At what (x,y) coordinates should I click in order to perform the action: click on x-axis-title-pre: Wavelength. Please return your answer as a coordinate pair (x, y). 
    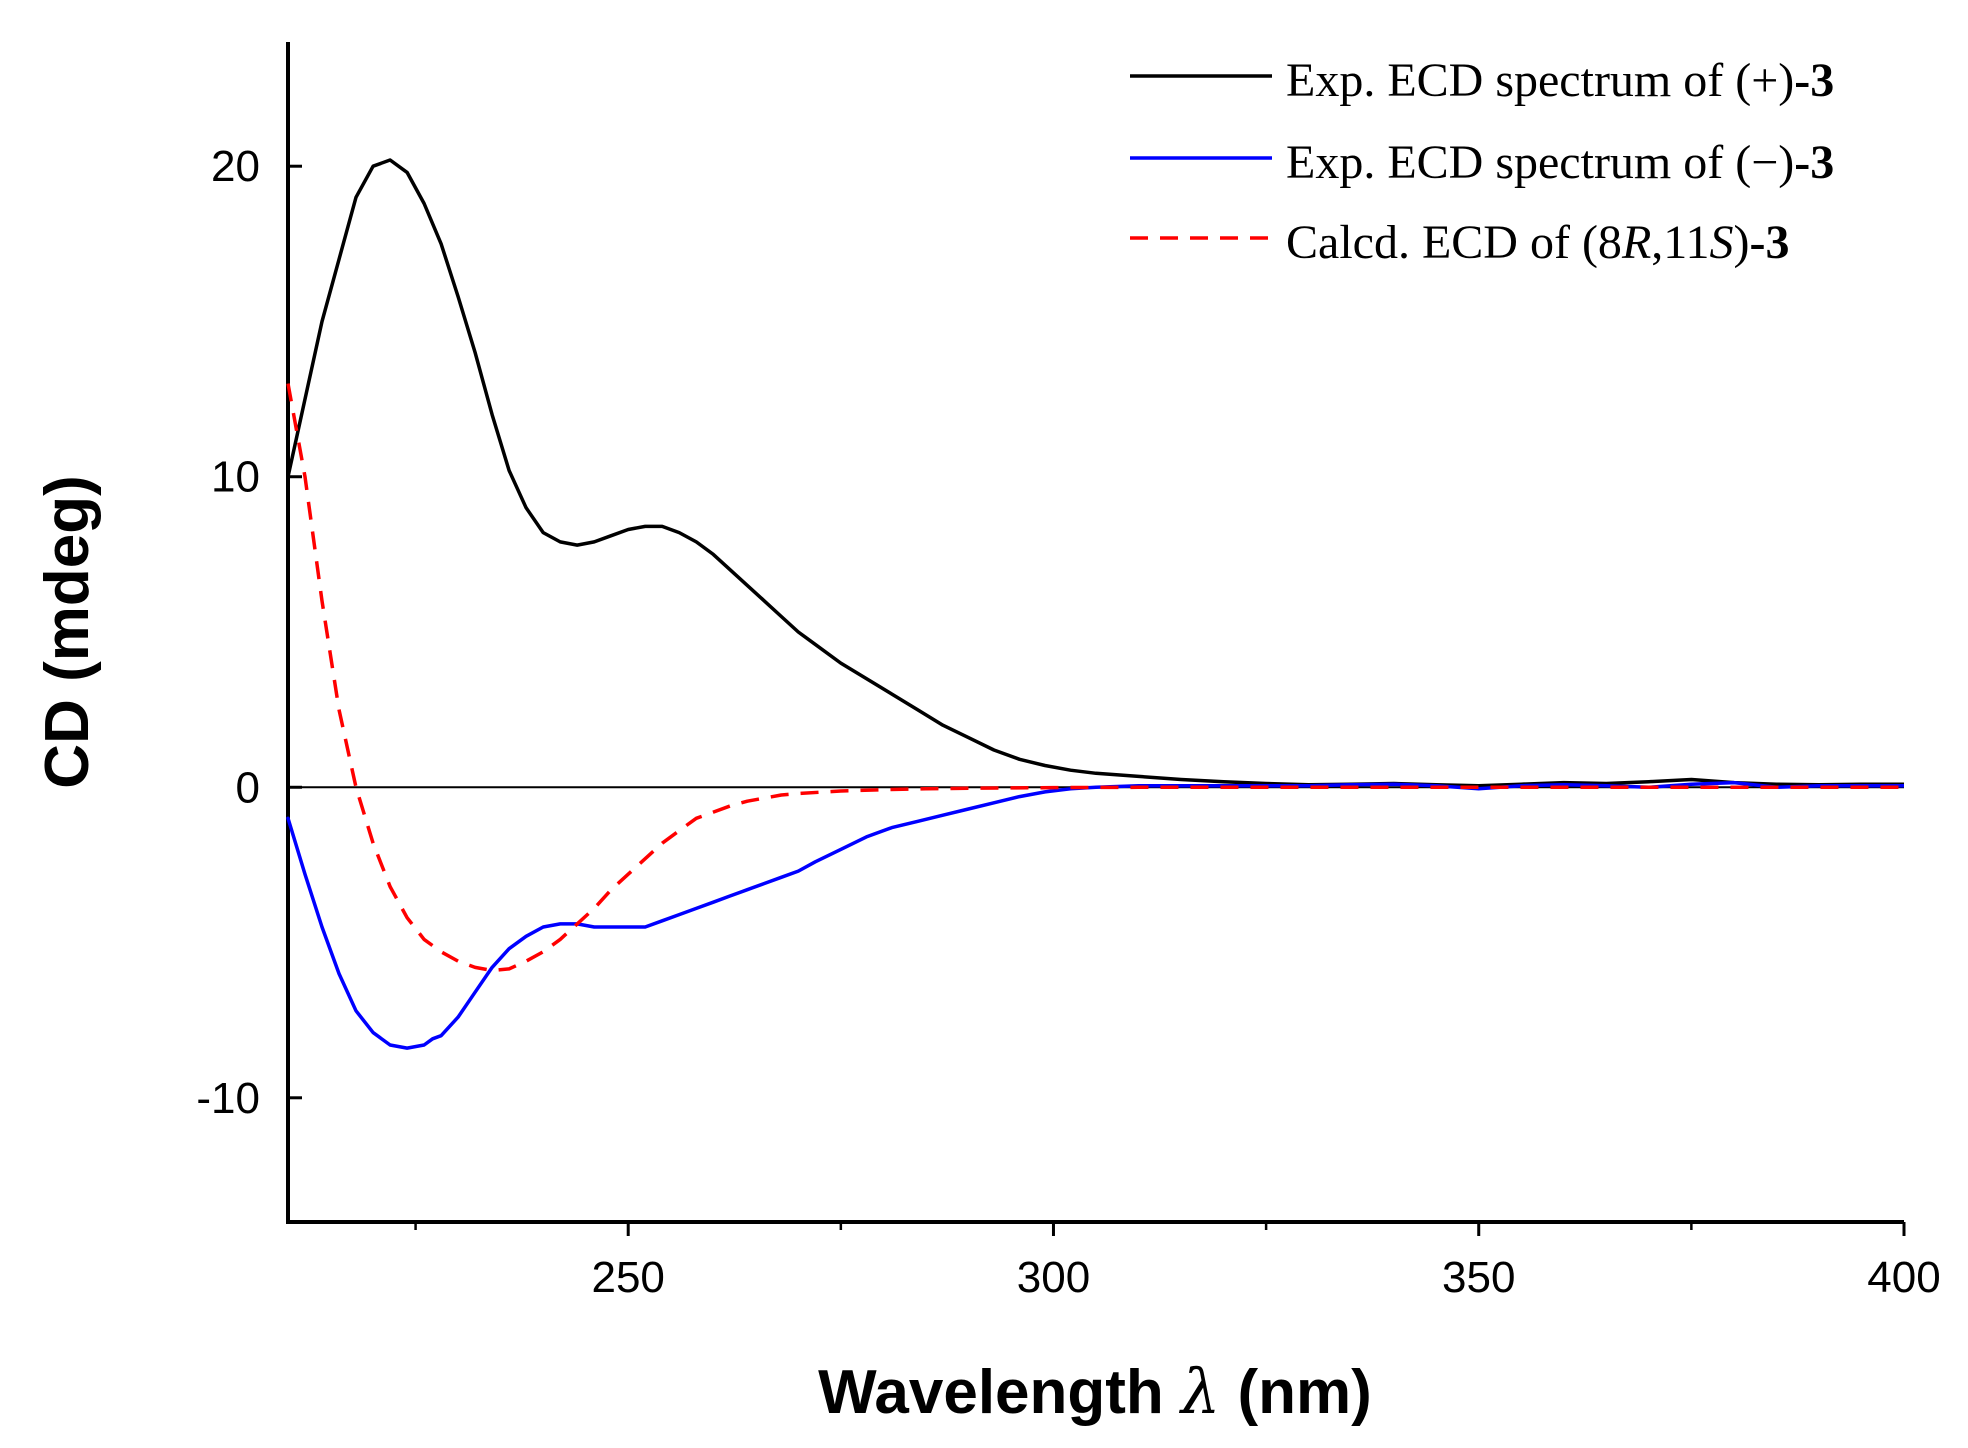
    Looking at the image, I should click on (999, 1392).